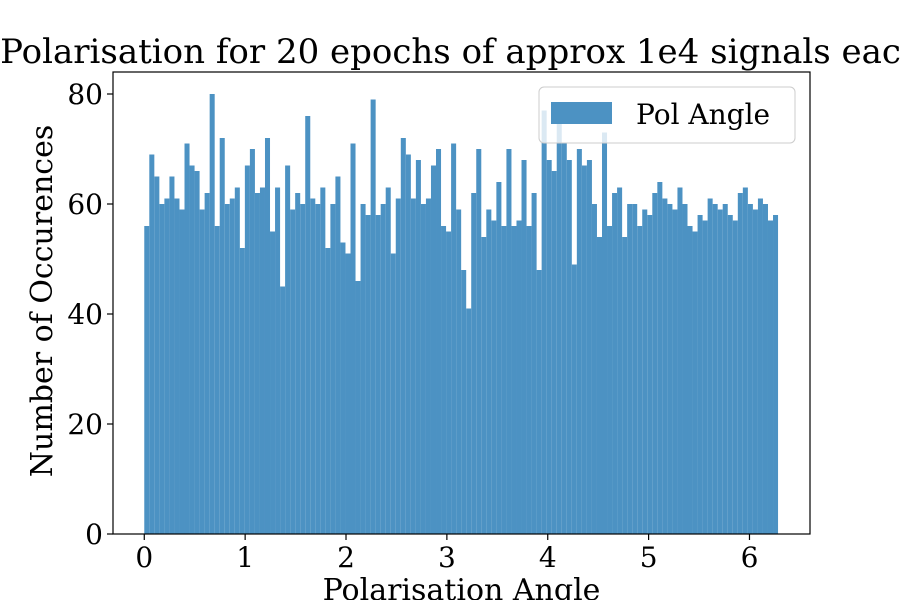 The height and width of the screenshot is (600, 900). Describe the element at coordinates (447, 557) in the screenshot. I see `x-tick-label: 3` at that location.